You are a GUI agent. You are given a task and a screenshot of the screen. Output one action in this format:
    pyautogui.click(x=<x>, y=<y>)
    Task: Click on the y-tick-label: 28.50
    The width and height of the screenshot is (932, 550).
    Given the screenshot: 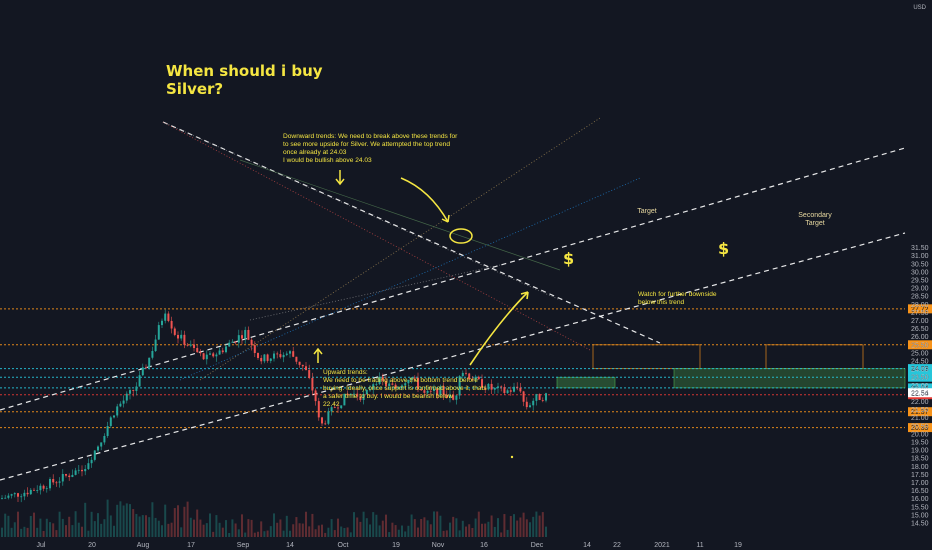 What is the action you would take?
    pyautogui.click(x=920, y=297)
    